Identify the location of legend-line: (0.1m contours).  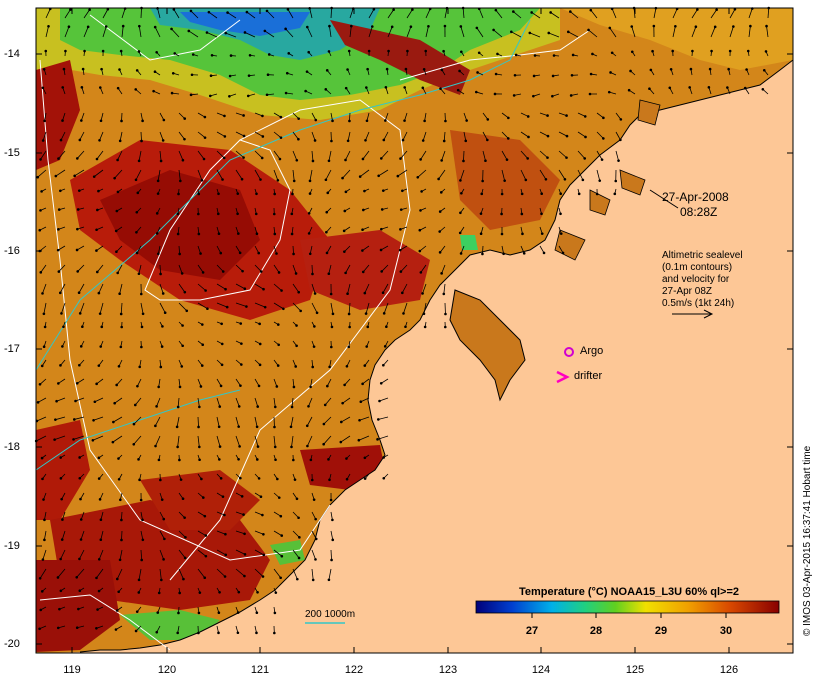
(697, 267).